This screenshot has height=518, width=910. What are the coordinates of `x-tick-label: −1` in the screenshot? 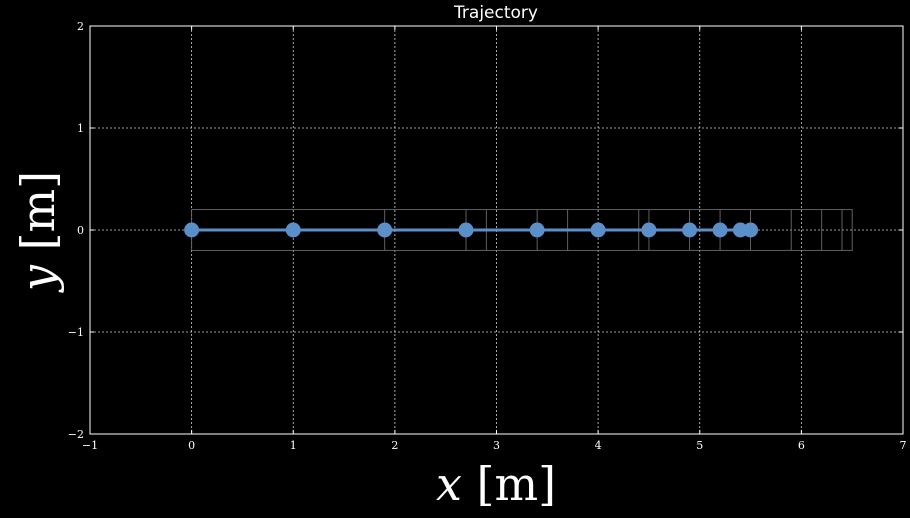 It's located at (90, 445).